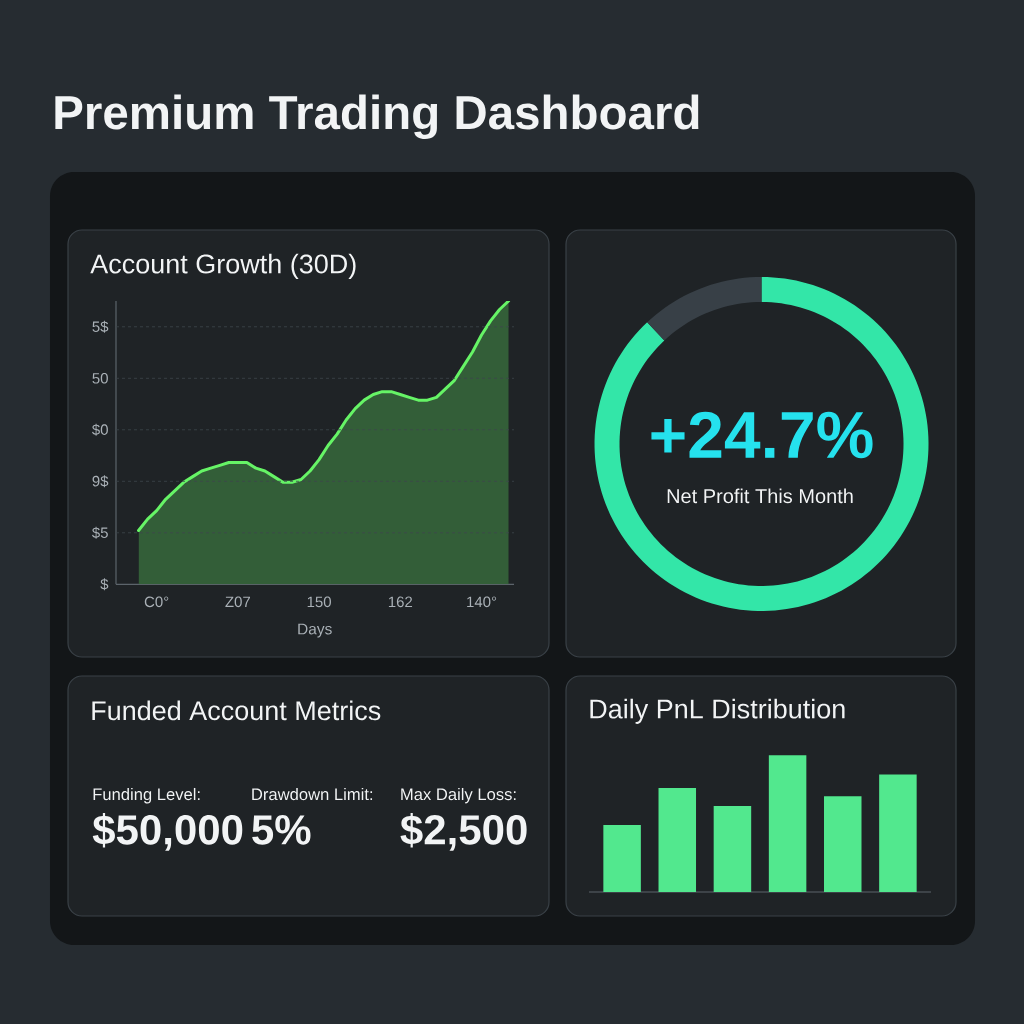  Describe the element at coordinates (100, 481) in the screenshot. I see `text: 9$` at that location.